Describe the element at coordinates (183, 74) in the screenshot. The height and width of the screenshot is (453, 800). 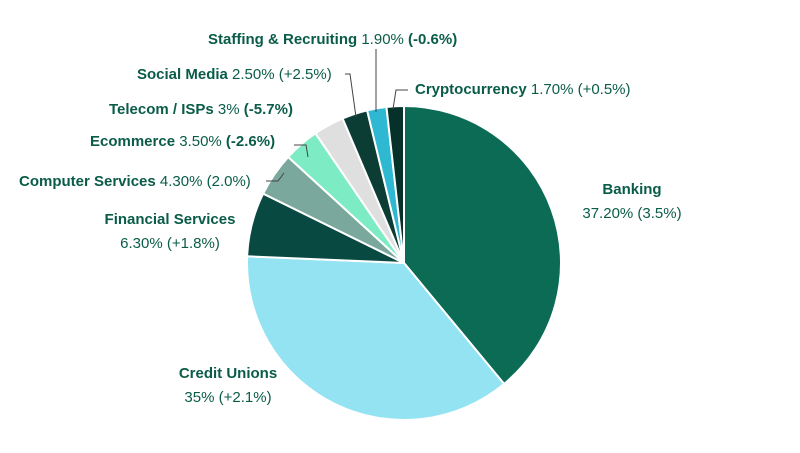
I see `slice-name-label: Social Media` at that location.